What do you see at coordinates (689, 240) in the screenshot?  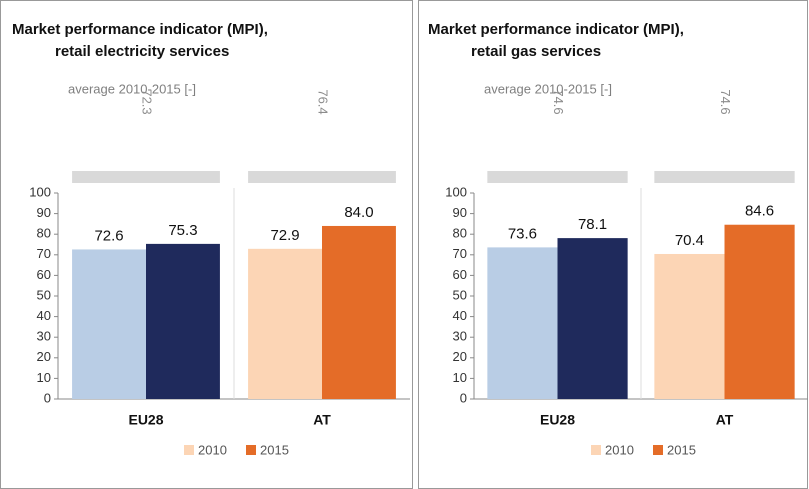 I see `value-label: 70.4` at bounding box center [689, 240].